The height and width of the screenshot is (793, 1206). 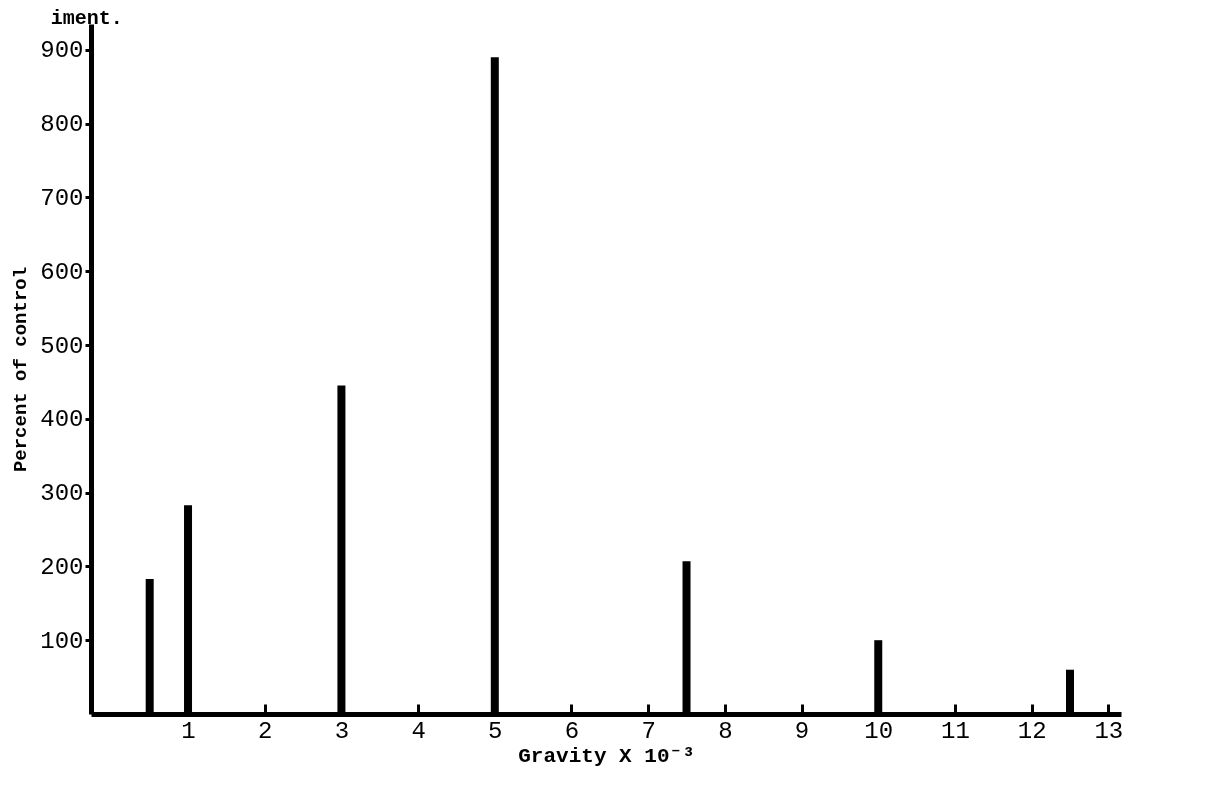 I want to click on y-tick-label: 100, so click(x=62, y=641).